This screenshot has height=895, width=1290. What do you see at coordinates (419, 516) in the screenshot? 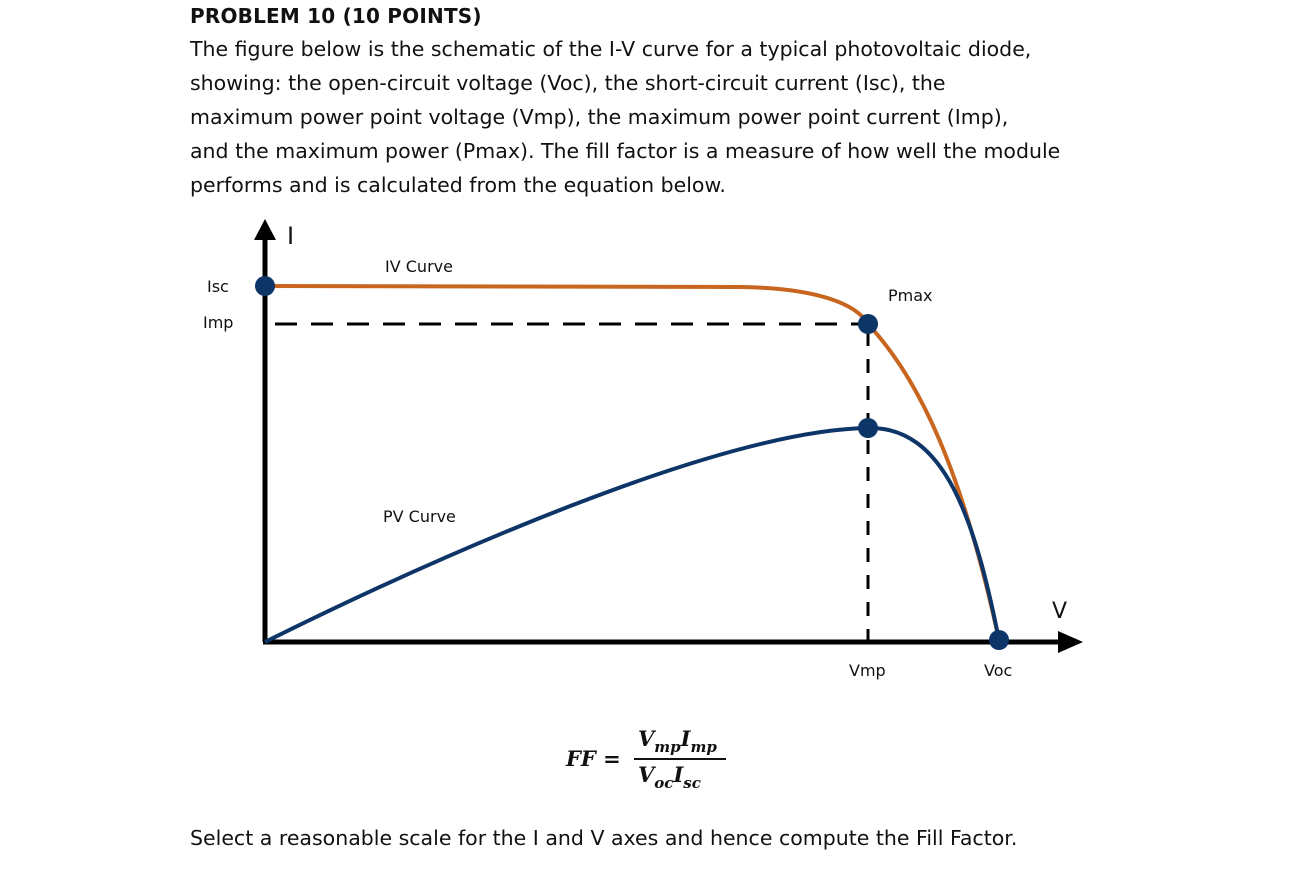
I see `pv-curve-label: PV Curve` at bounding box center [419, 516].